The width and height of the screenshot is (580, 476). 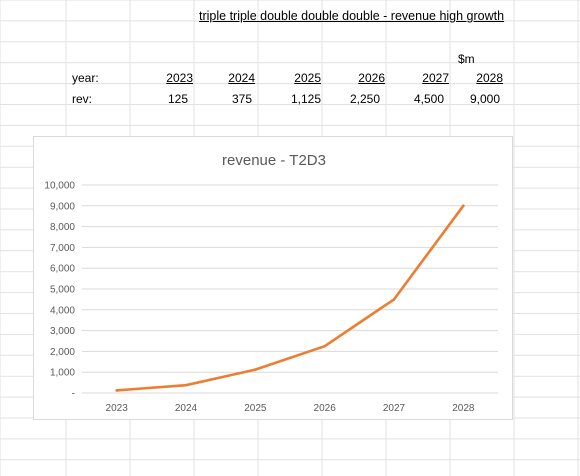 What do you see at coordinates (62, 269) in the screenshot?
I see `y-tick-label: 6,000` at bounding box center [62, 269].